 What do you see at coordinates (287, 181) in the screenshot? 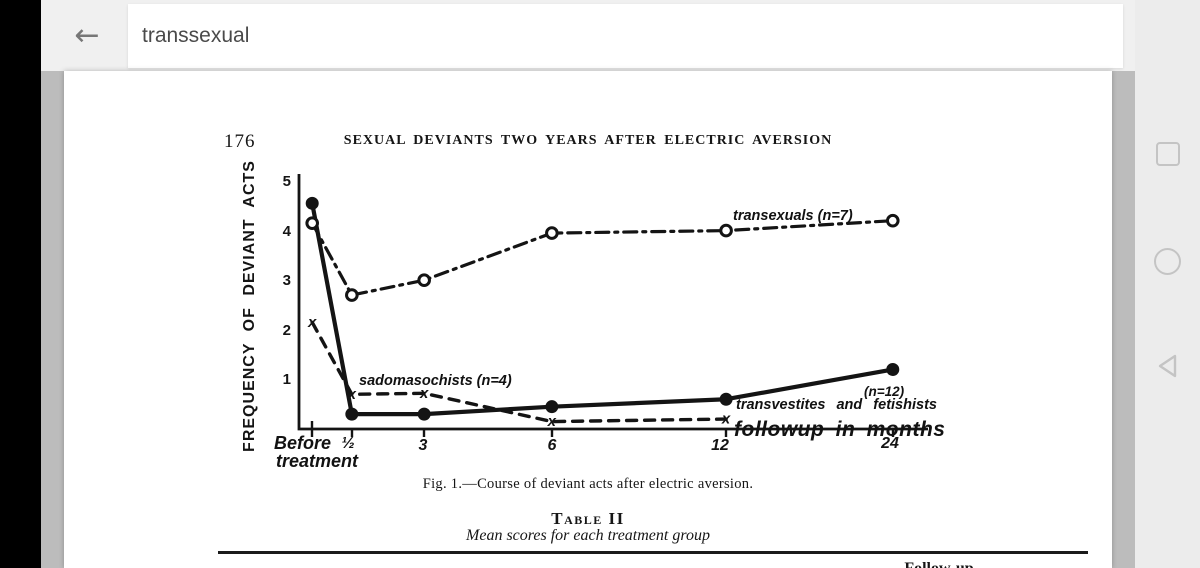
I see `ytick-label-5: 5` at bounding box center [287, 181].